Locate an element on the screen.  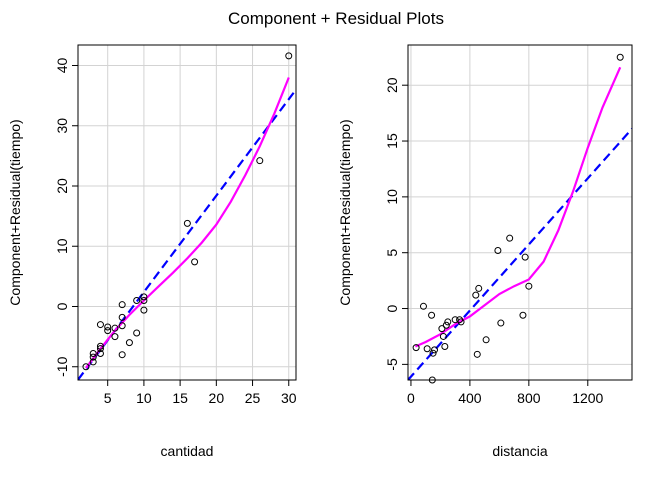
x-tick-label: 10 is located at coordinates (144, 398).